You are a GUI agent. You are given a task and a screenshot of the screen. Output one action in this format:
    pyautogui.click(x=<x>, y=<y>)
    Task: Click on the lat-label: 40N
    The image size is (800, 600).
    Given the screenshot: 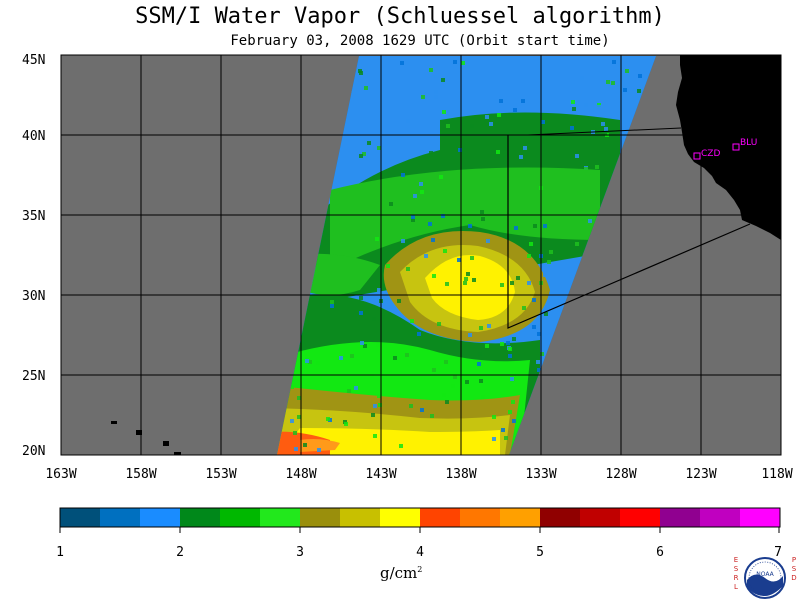 What is the action you would take?
    pyautogui.click(x=33, y=136)
    